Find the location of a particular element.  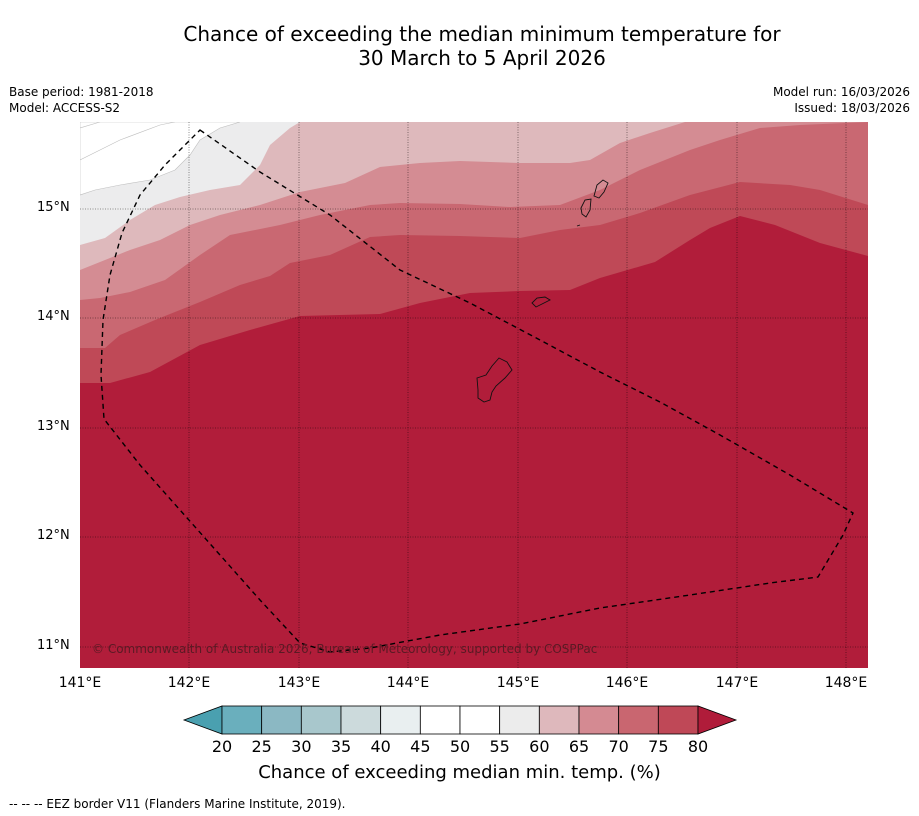

meta-left: Base period: 1981-2018 Model: ACCESS-S2 is located at coordinates (81, 100).